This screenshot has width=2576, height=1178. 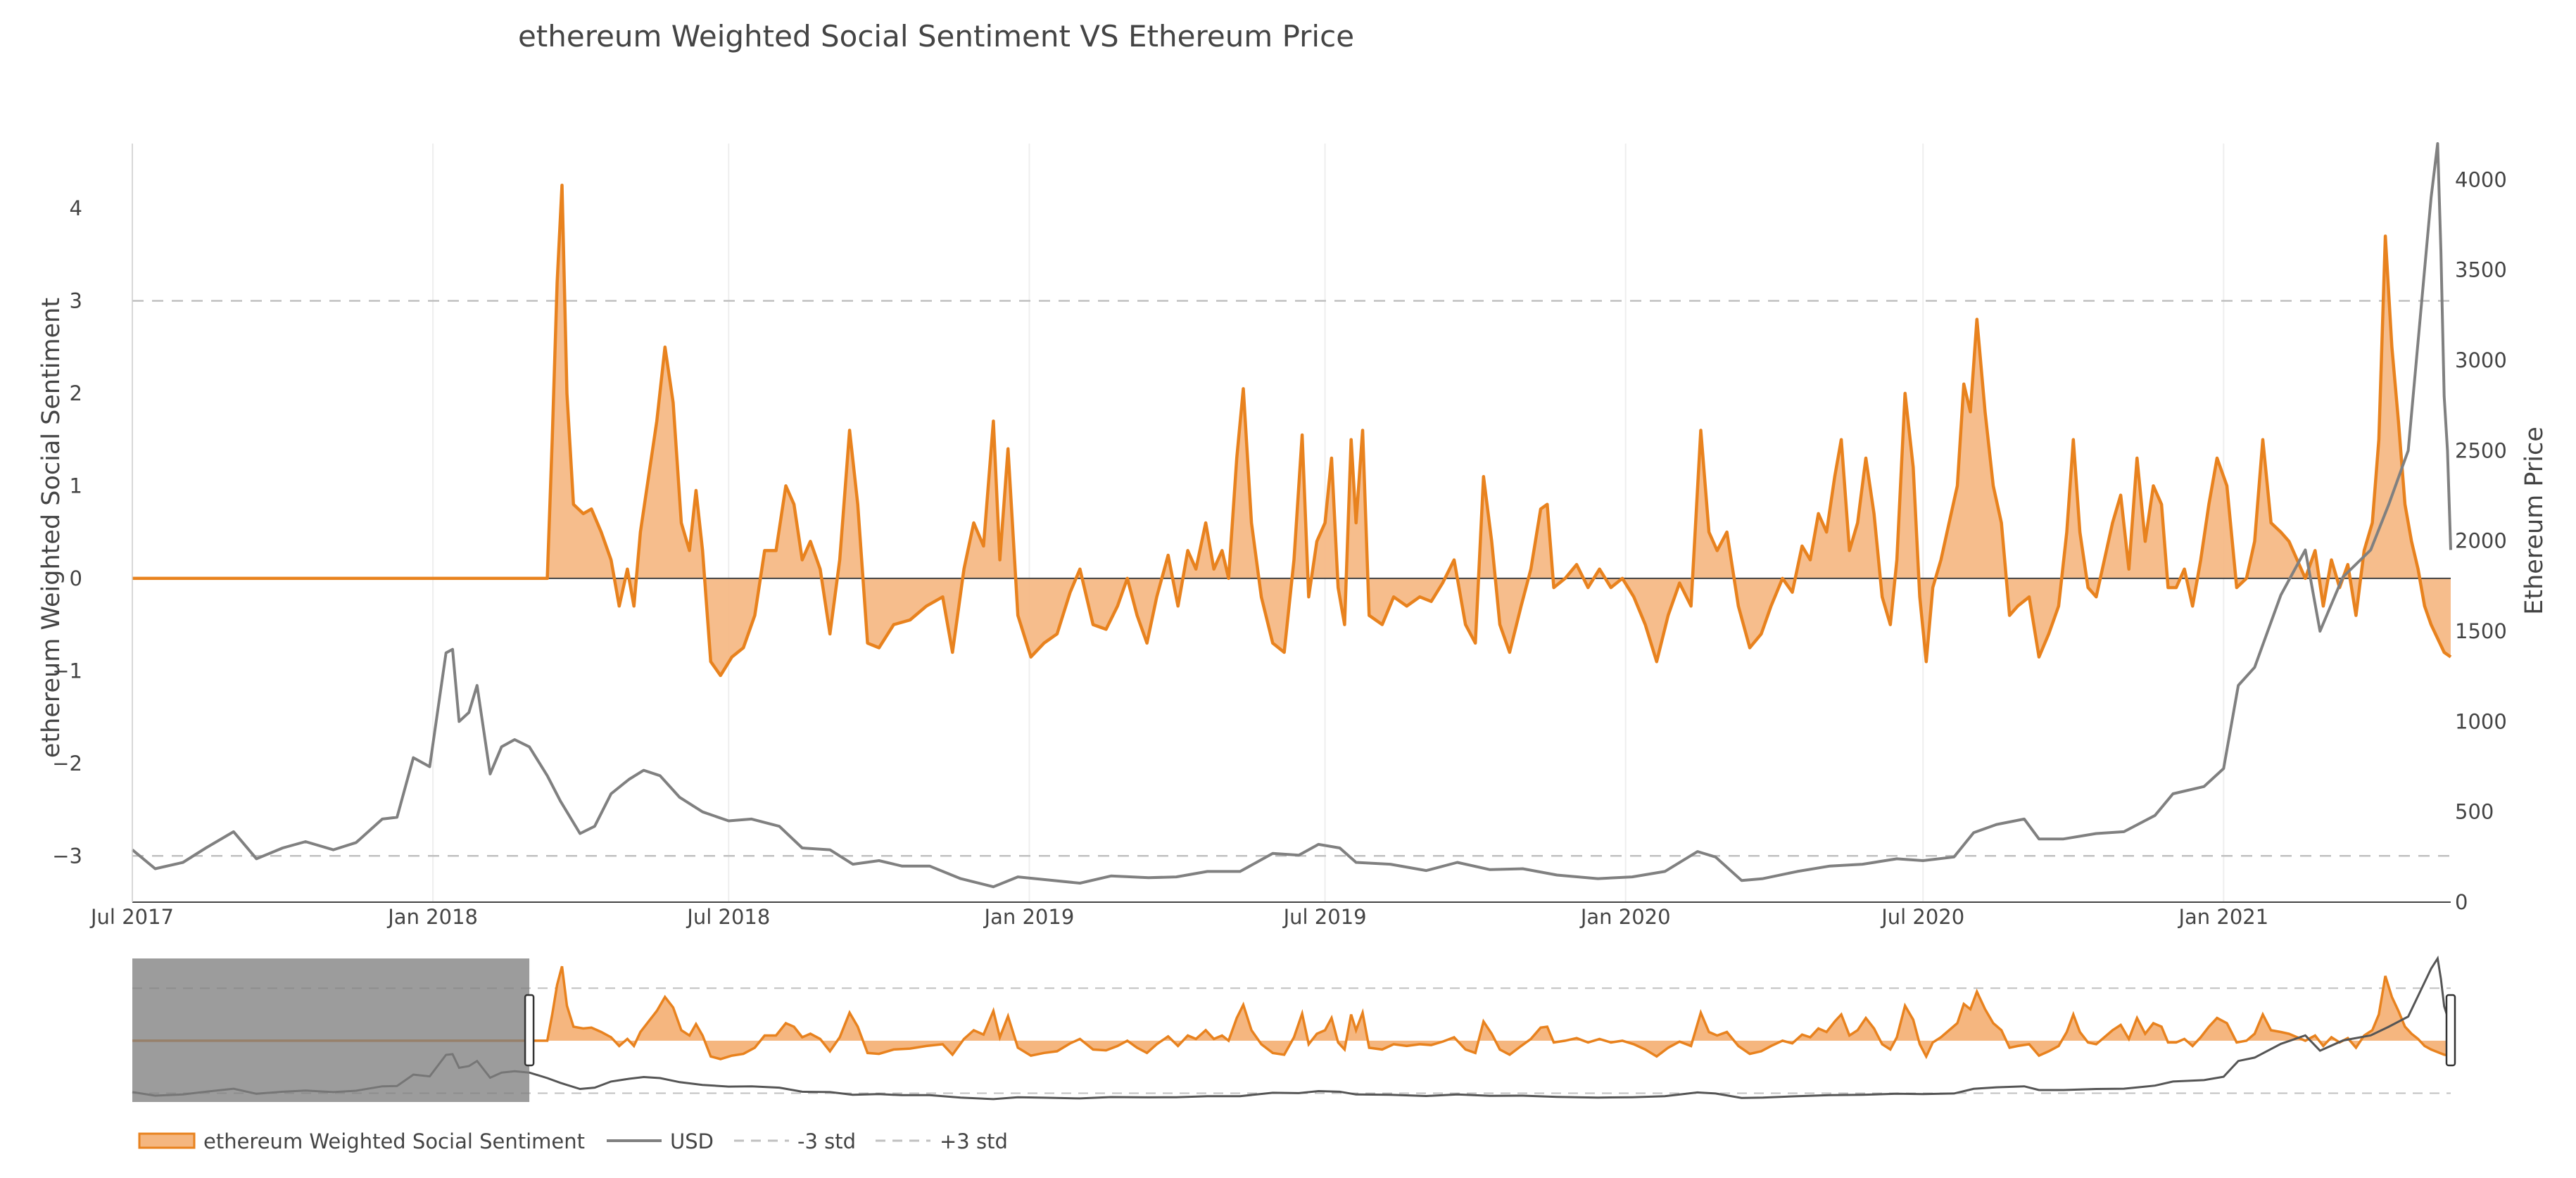 I want to click on legend-item-plus3std: +3 std, so click(x=942, y=1141).